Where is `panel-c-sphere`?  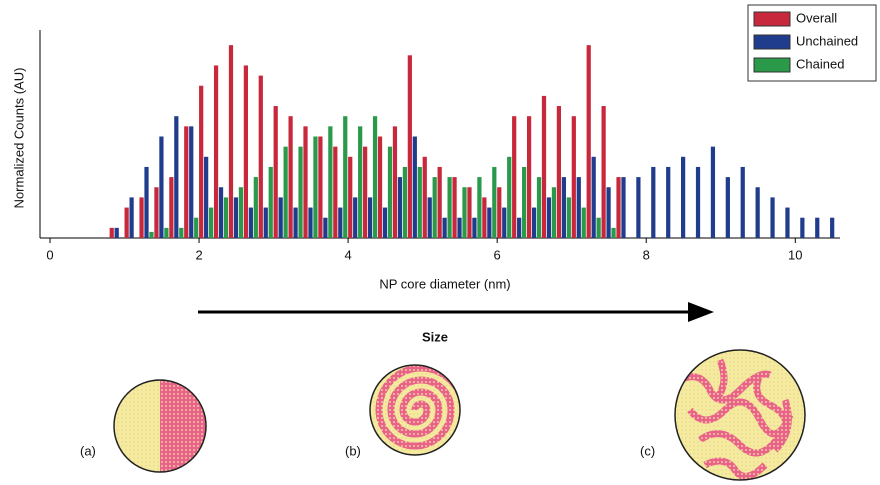
panel-c-sphere is located at coordinates (740, 415).